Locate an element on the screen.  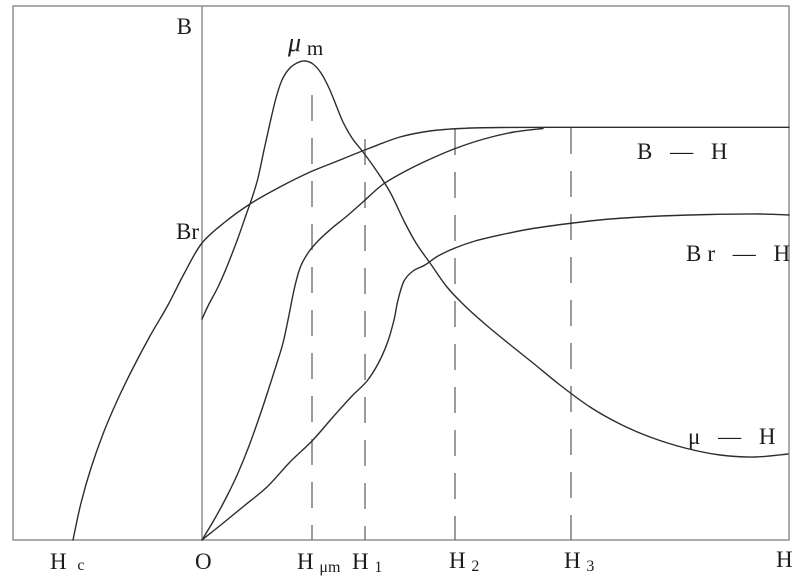
b-axis-label: B is located at coordinates (184, 26).